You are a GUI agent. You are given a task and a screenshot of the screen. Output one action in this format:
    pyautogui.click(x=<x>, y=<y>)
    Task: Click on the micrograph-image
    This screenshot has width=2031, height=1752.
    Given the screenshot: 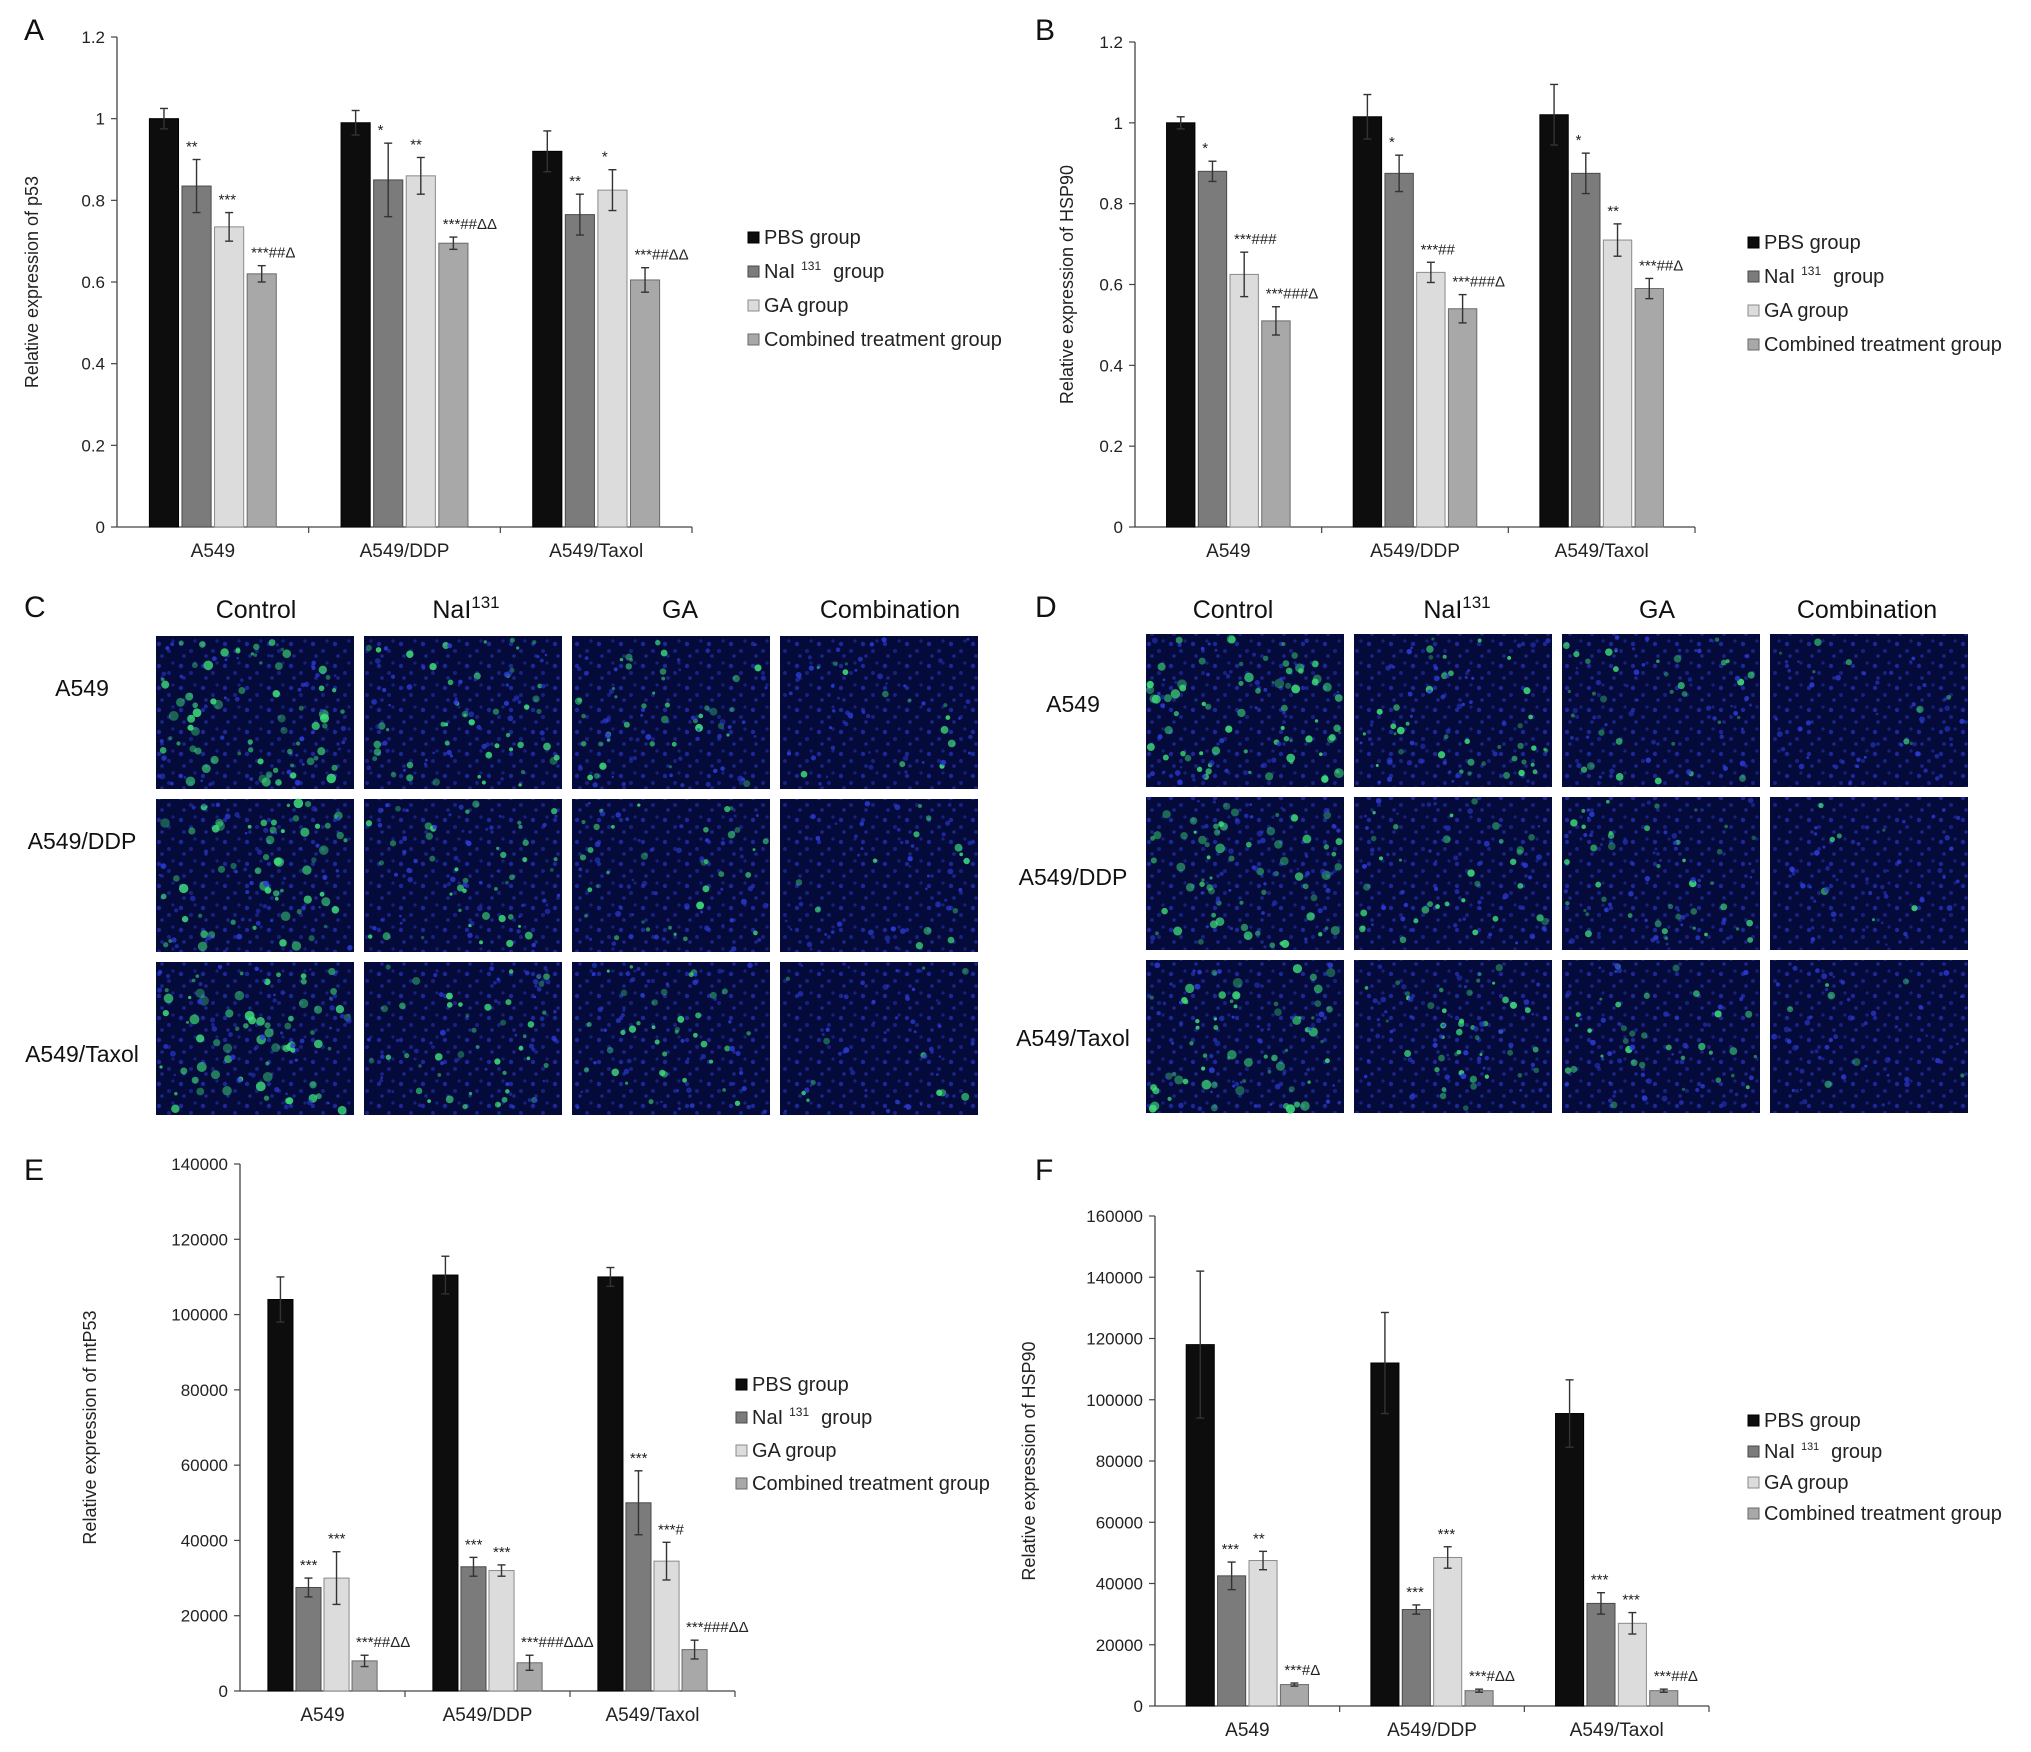 What is the action you would take?
    pyautogui.click(x=1244, y=710)
    